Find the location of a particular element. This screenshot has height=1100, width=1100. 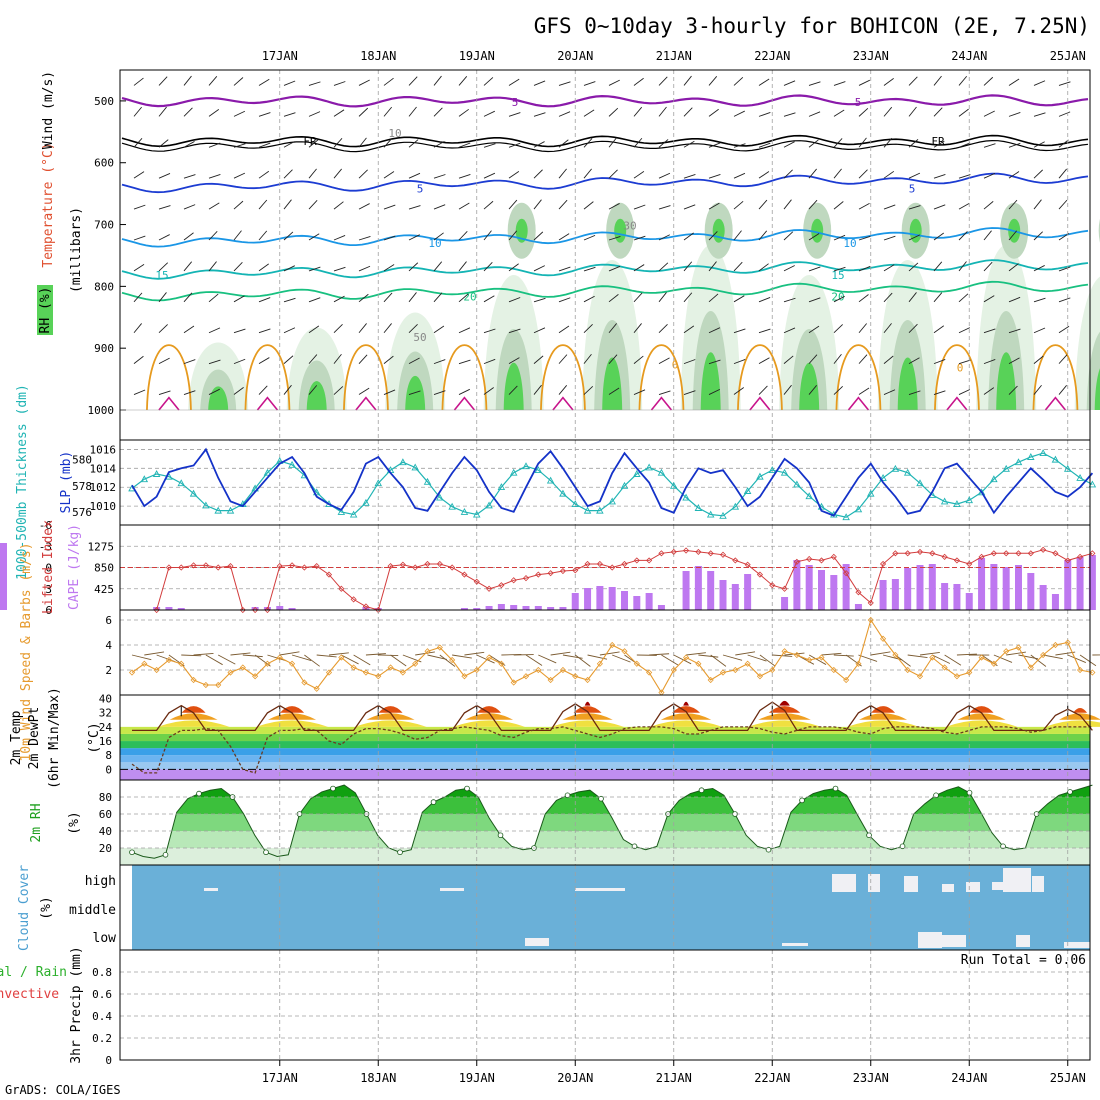

date-label-bottom: 23JAN is located at coordinates (871, 1078).